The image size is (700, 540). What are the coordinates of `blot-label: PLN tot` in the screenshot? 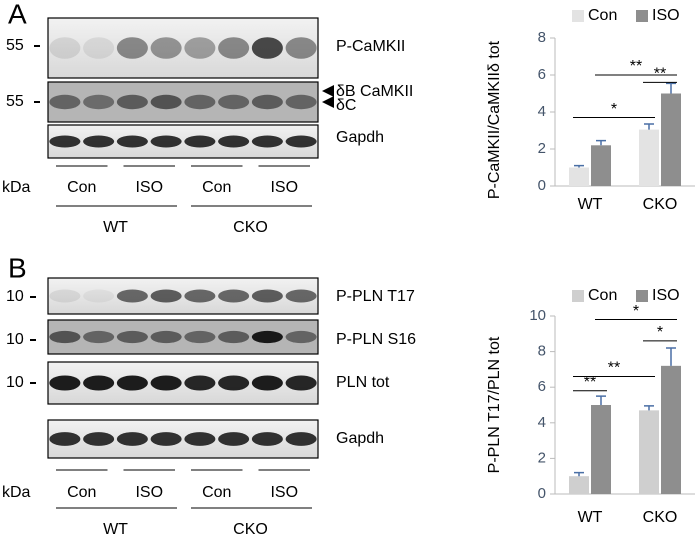 It's located at (363, 382).